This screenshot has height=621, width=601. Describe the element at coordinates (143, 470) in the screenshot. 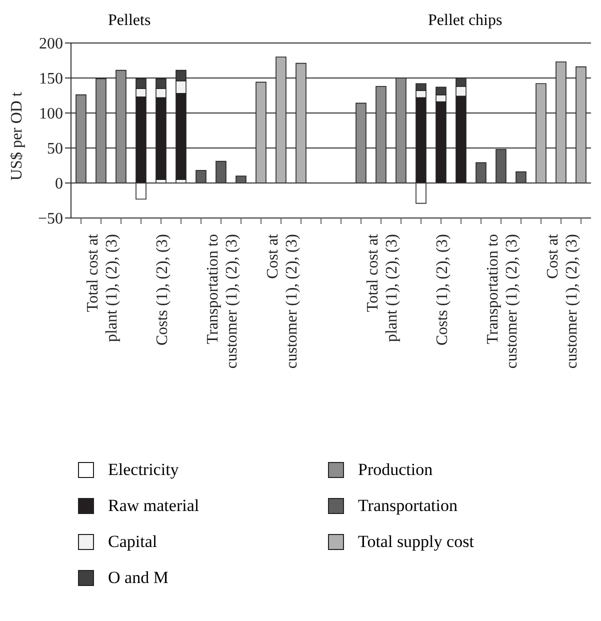

I see `legend-label: Electricity` at that location.